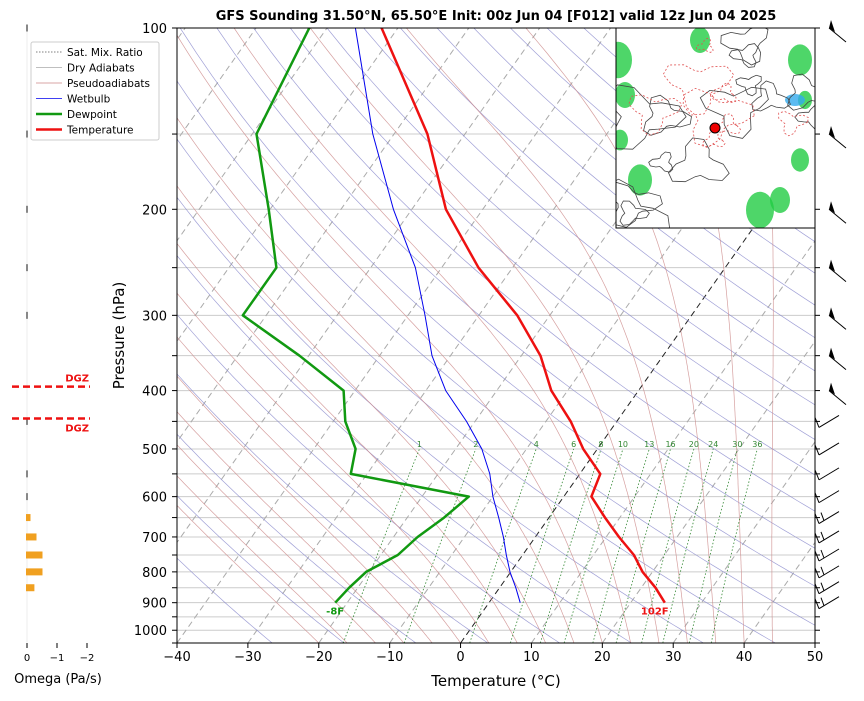  I want to click on location-marker-icon, so click(715, 128).